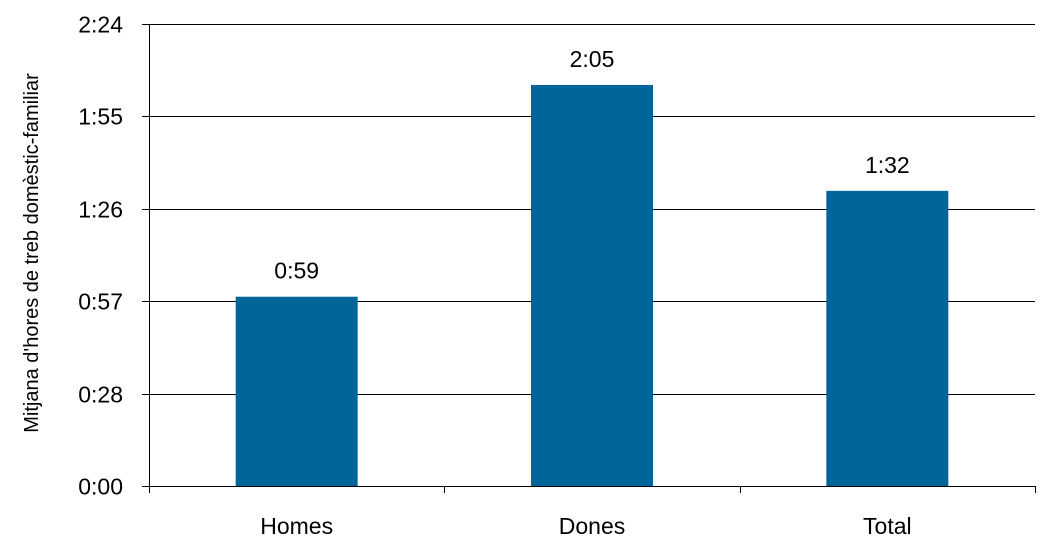 The height and width of the screenshot is (538, 1051). I want to click on bar-homes, so click(296, 391).